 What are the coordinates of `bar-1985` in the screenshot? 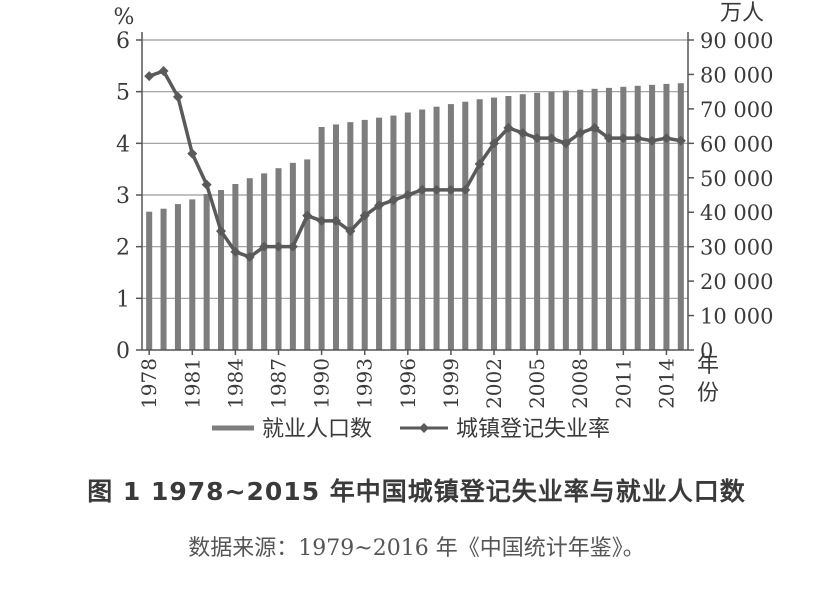 It's located at (249, 264).